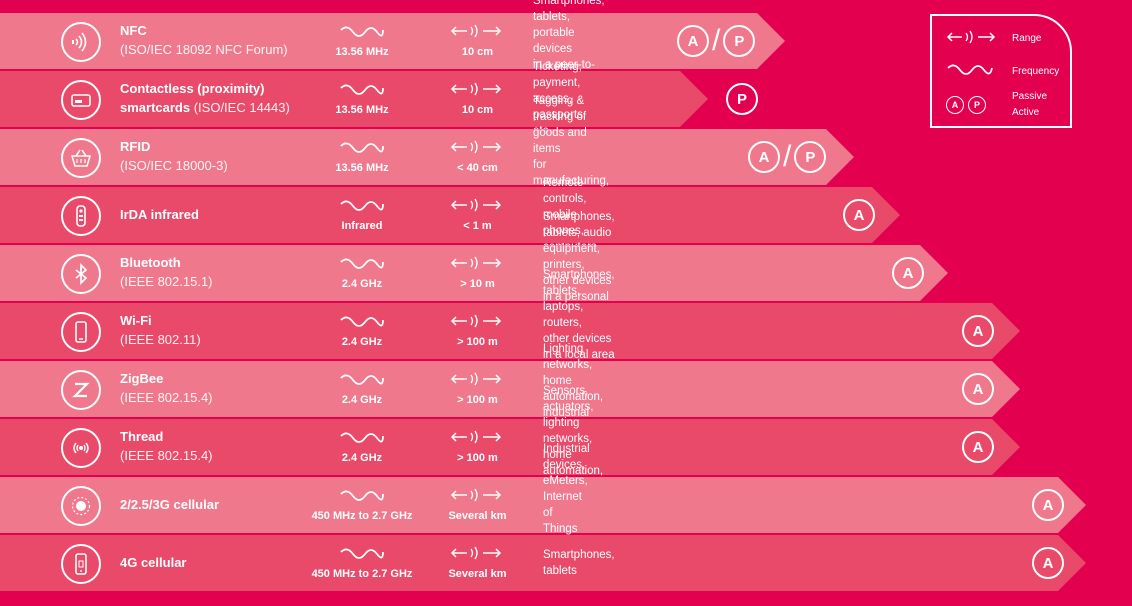 Image resolution: width=1132 pixels, height=606 pixels. What do you see at coordinates (81, 216) in the screenshot?
I see `remote-control-icon` at bounding box center [81, 216].